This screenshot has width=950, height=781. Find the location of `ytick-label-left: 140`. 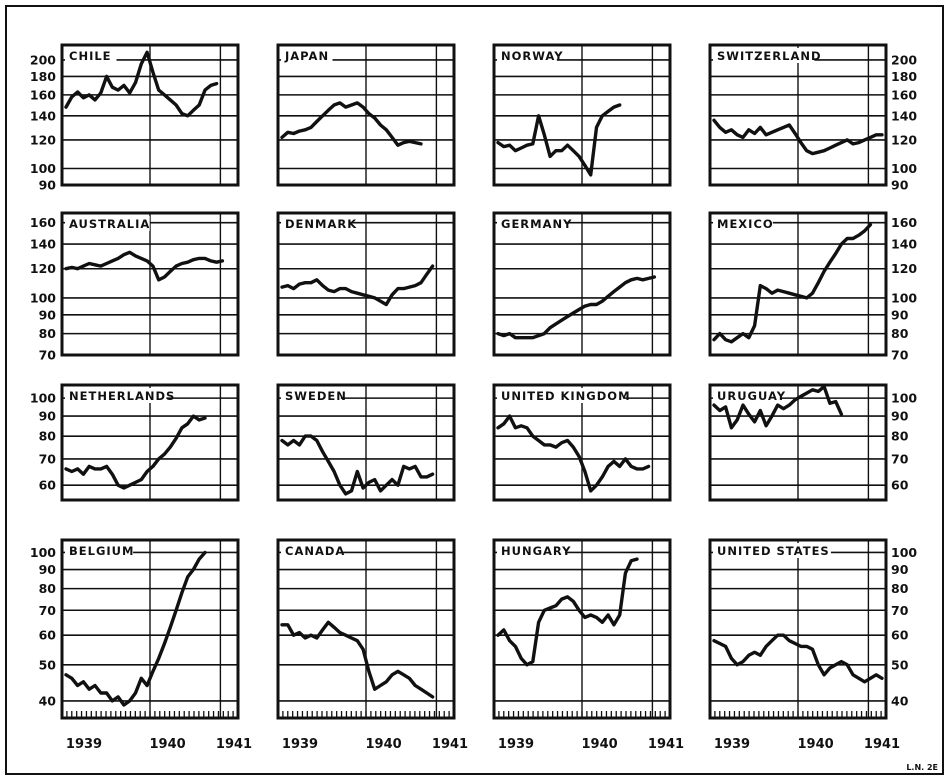

ytick-label-left: 140 is located at coordinates (43, 244).